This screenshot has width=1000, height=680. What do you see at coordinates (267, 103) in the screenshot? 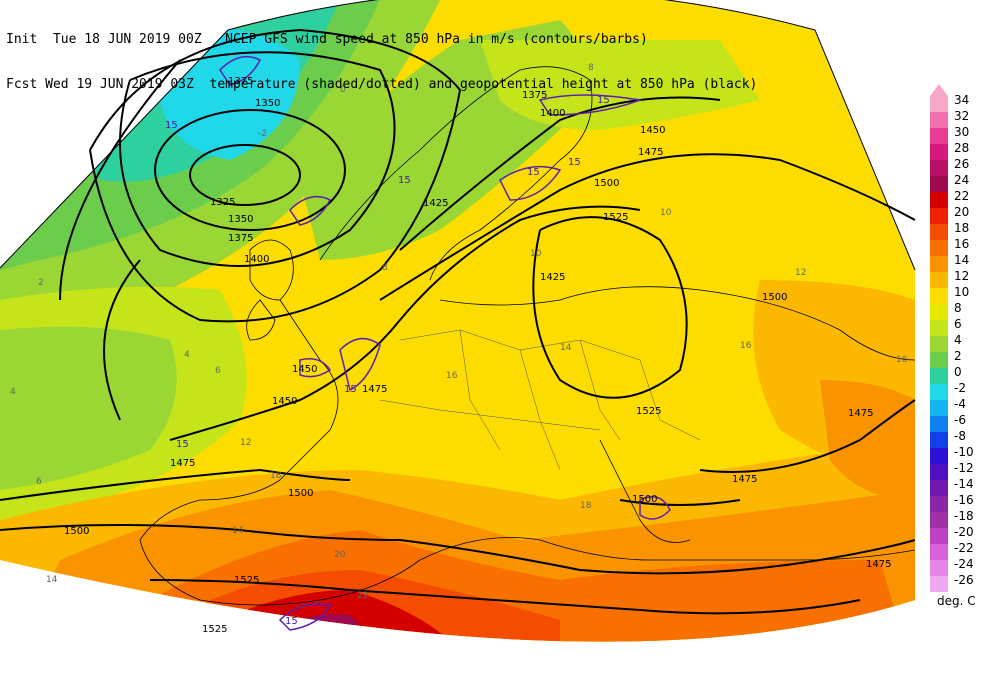
I see `height-label: 1350` at bounding box center [267, 103].